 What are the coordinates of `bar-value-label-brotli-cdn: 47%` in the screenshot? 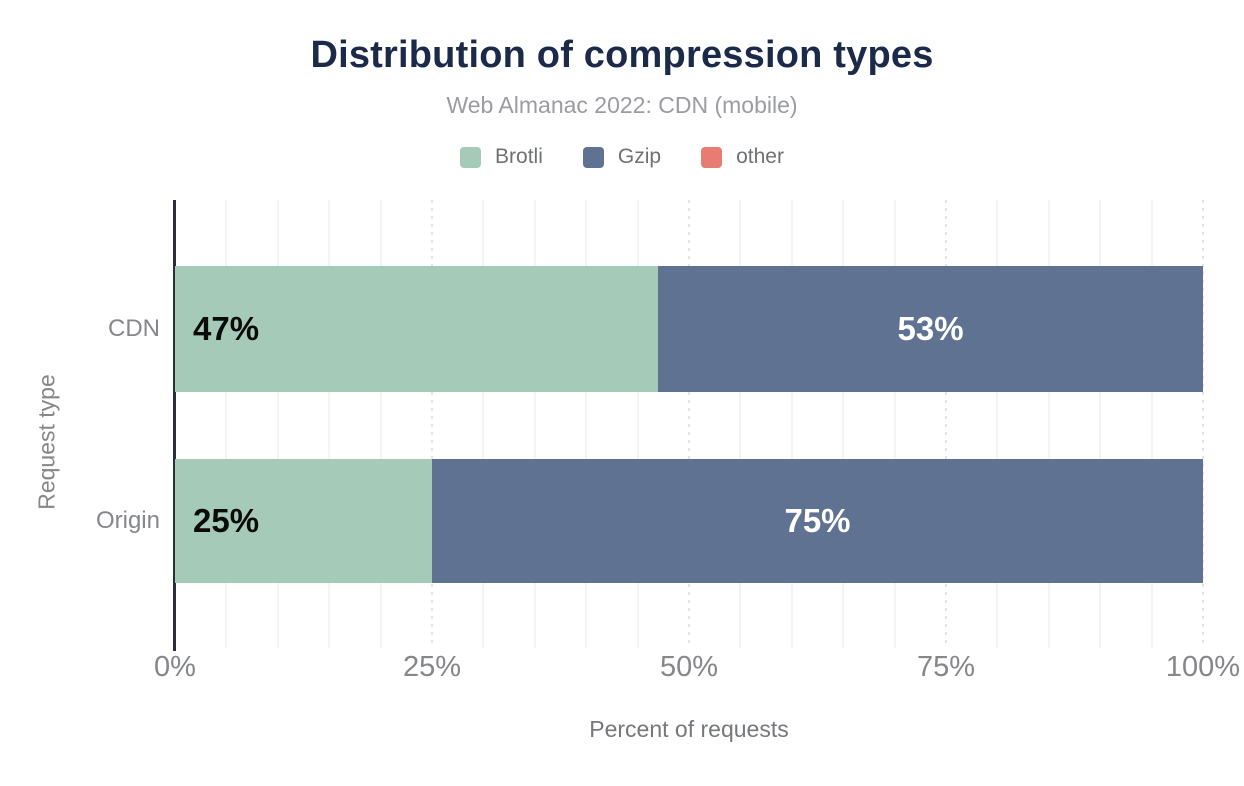 It's located at (226, 328).